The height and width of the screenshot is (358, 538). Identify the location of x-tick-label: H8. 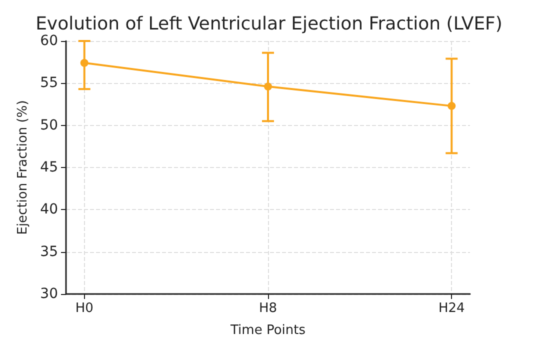
(268, 308).